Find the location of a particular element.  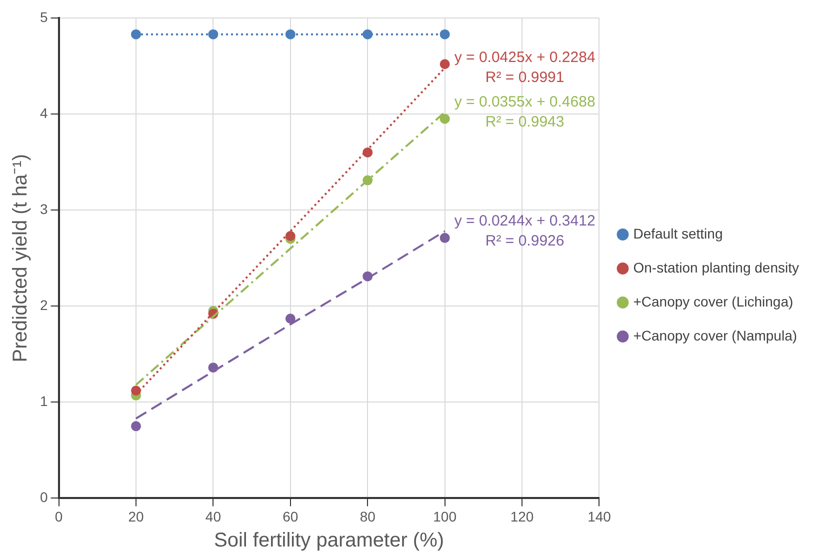

x-tick-label: 40 is located at coordinates (213, 516).